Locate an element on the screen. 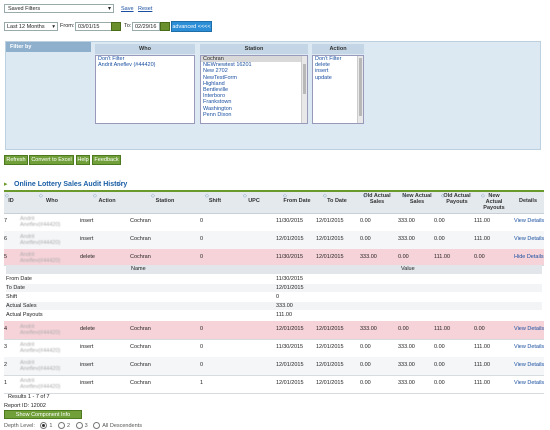 The image size is (550, 430). feedback-button: Feedback is located at coordinates (106, 160).